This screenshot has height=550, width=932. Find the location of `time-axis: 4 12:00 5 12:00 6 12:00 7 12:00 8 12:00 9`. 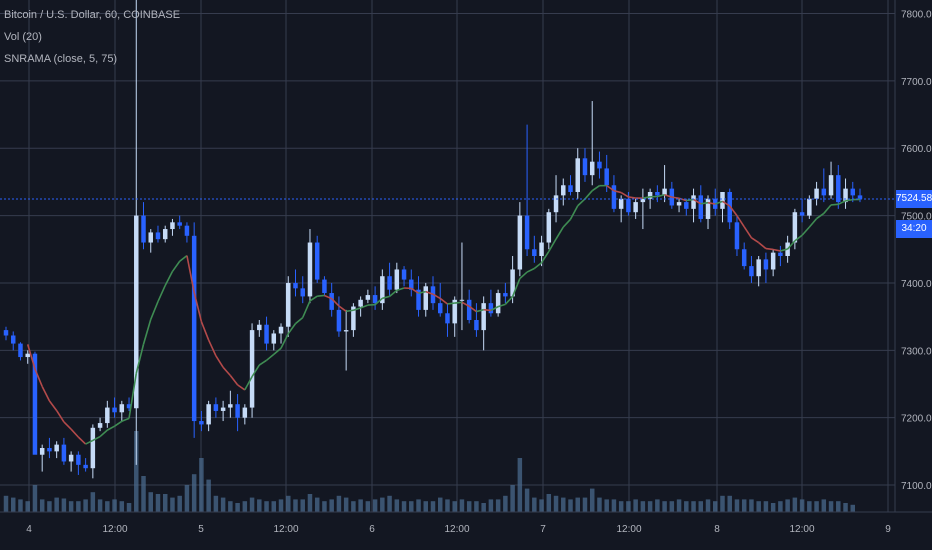

time-axis: 4 12:00 5 12:00 6 12:00 7 12:00 8 12:00 9 is located at coordinates (466, 523).